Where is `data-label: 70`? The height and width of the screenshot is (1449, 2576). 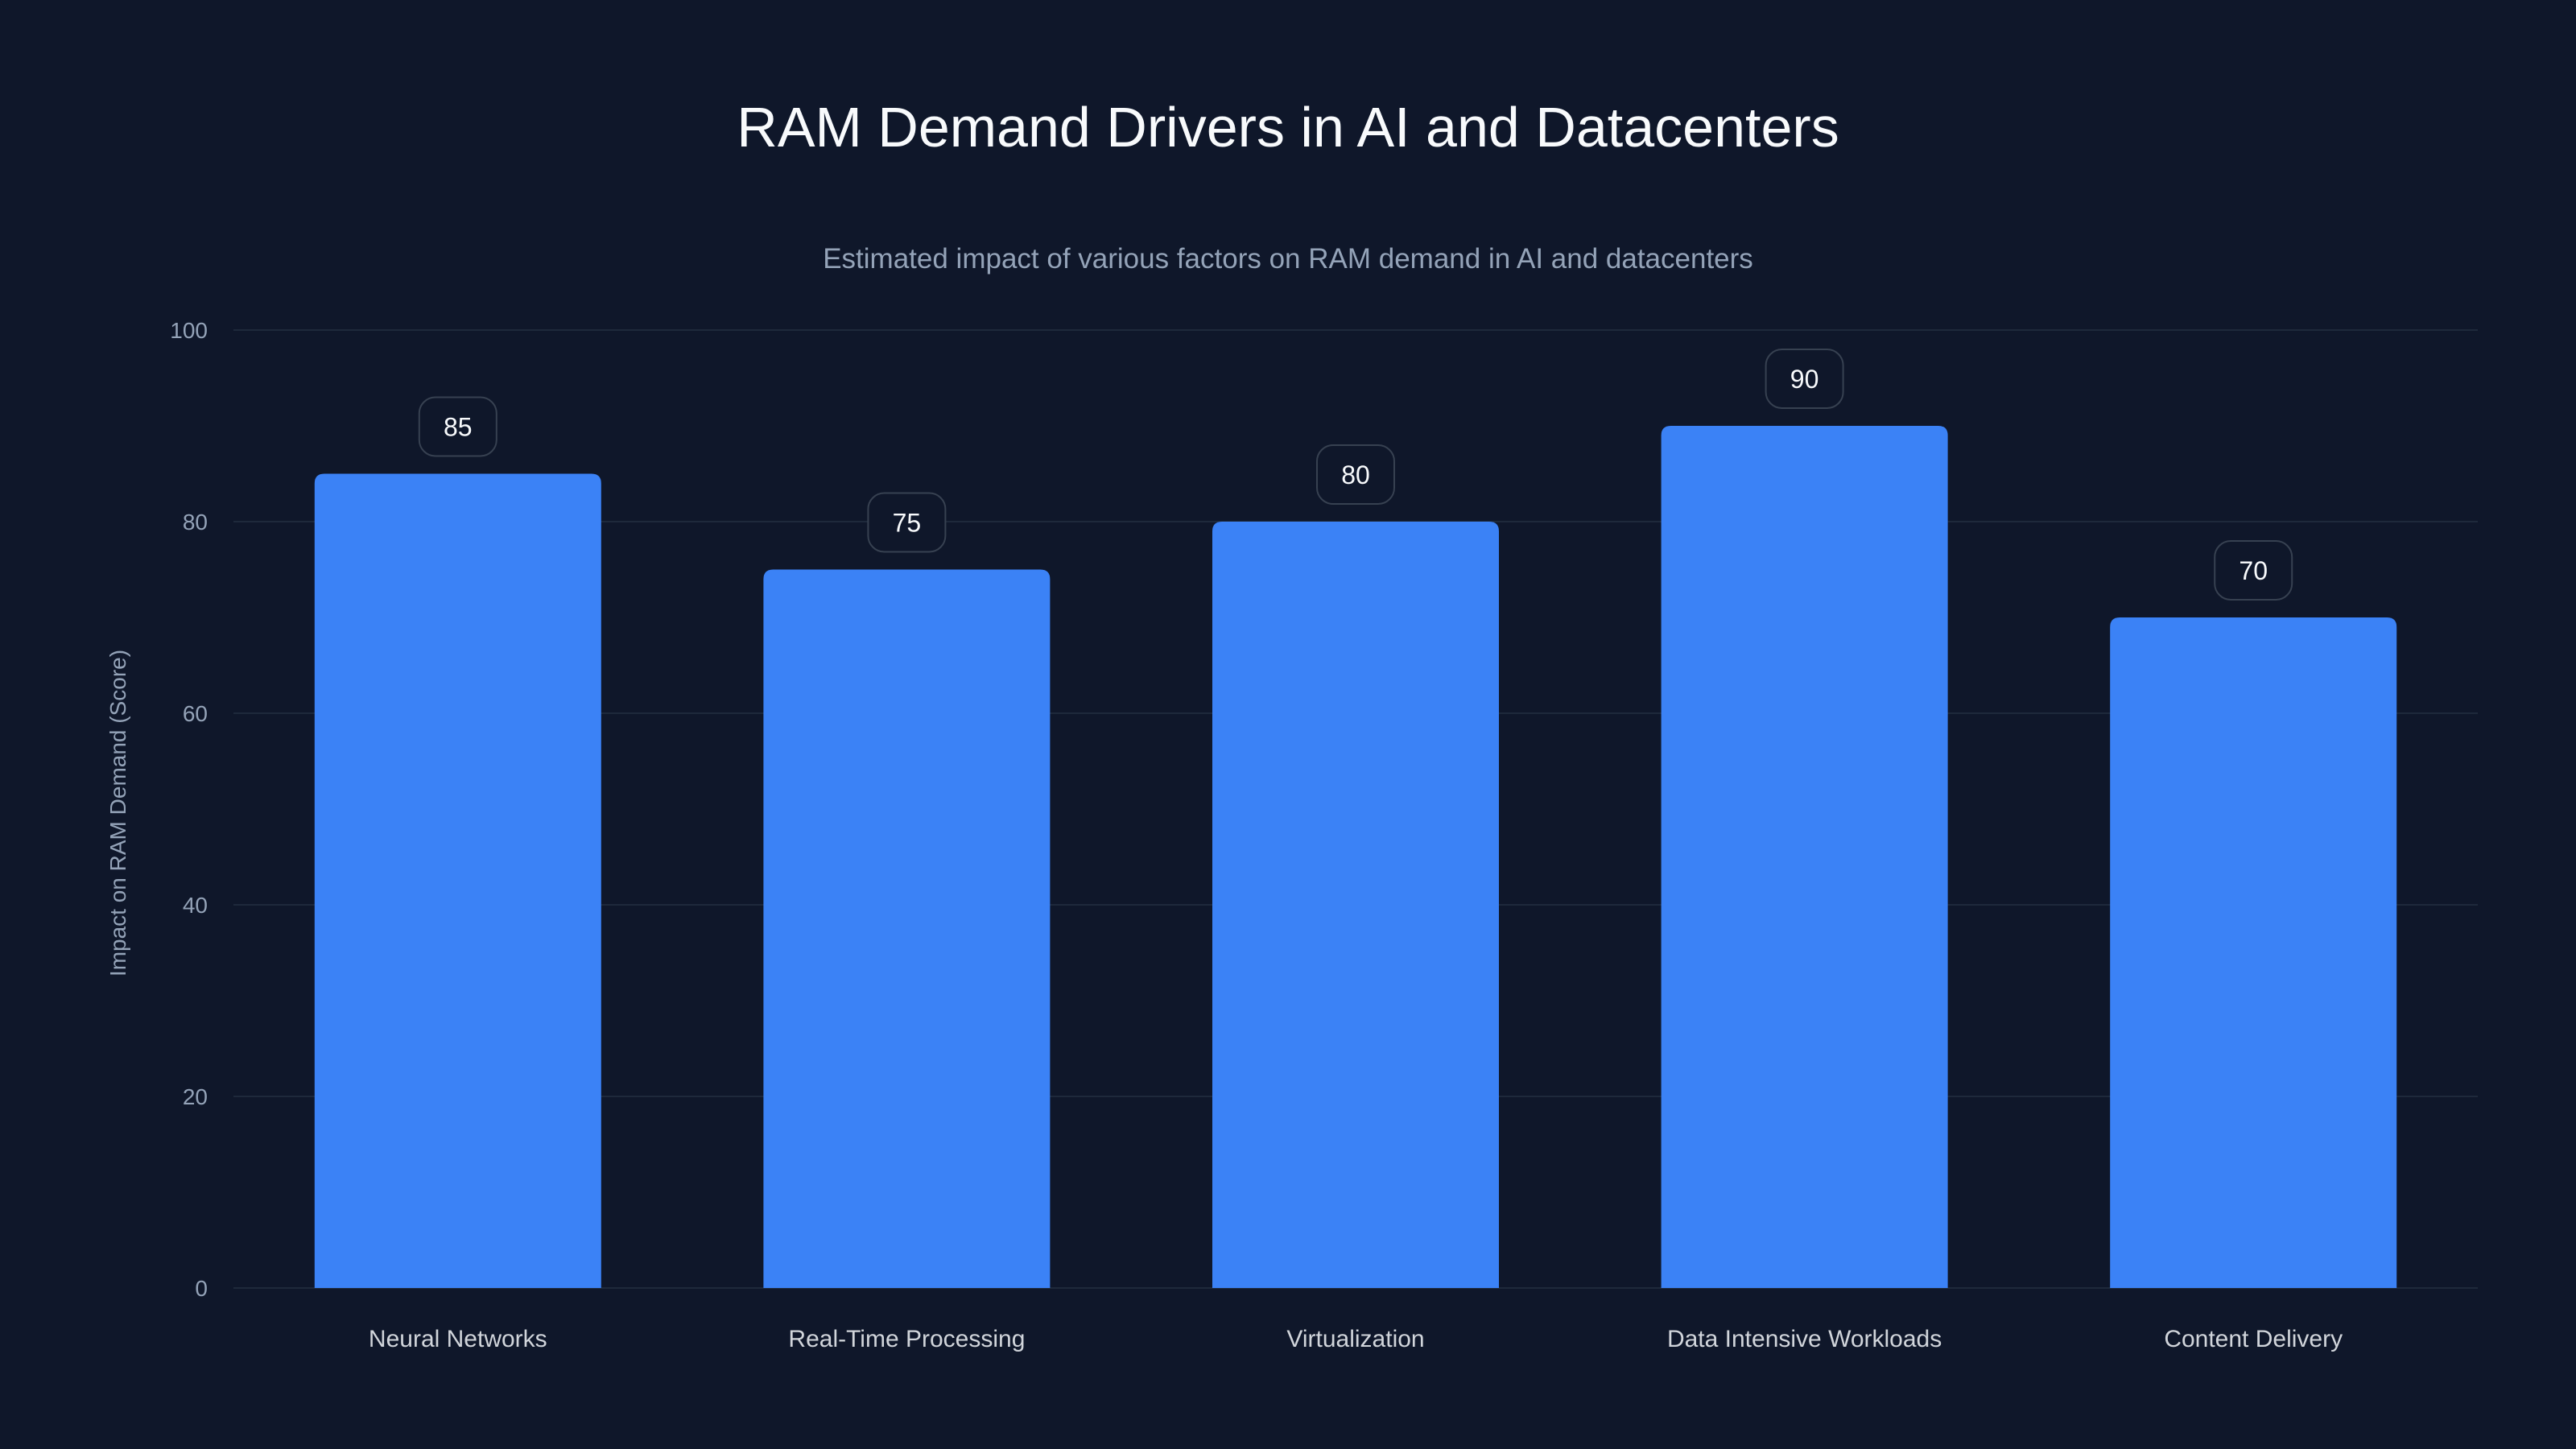
data-label: 70 is located at coordinates (2253, 570).